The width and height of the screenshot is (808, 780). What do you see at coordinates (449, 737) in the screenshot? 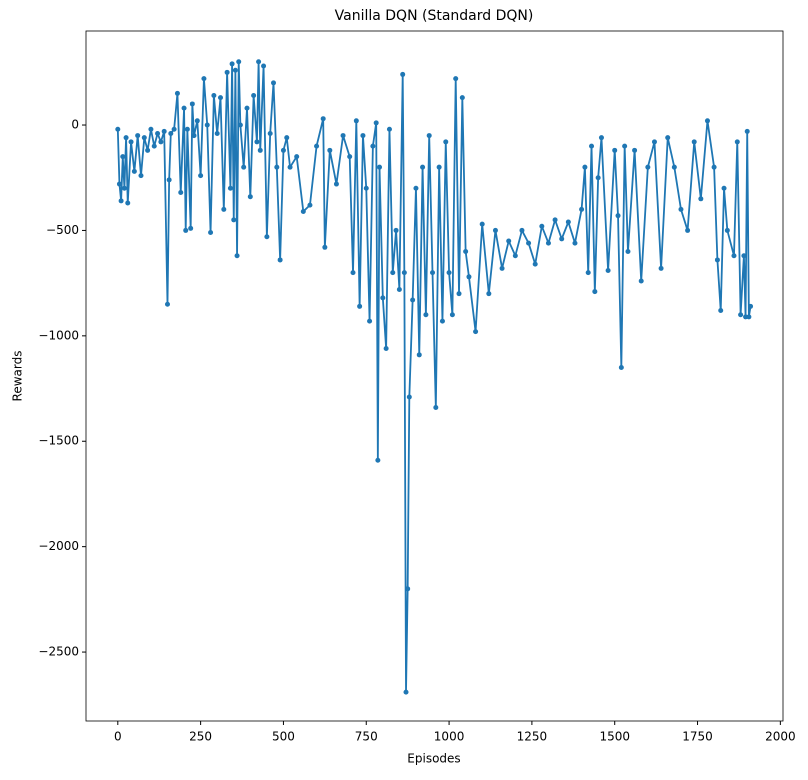
I see `x-tick-label: 1000` at bounding box center [449, 737].